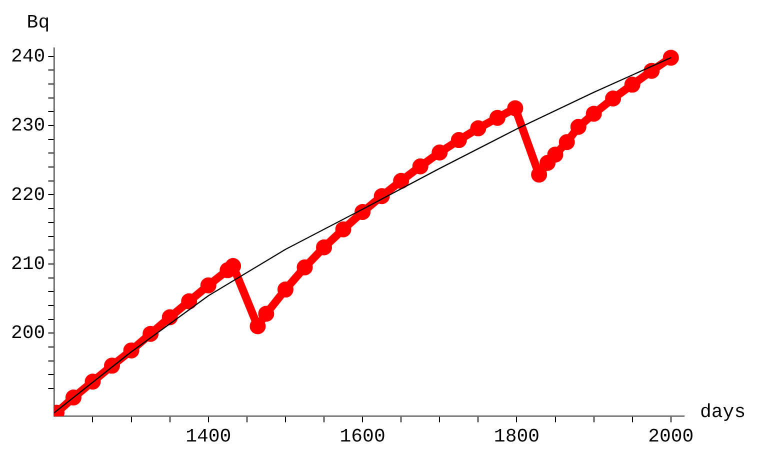  I want to click on x-tick-label: 1800, so click(517, 437).